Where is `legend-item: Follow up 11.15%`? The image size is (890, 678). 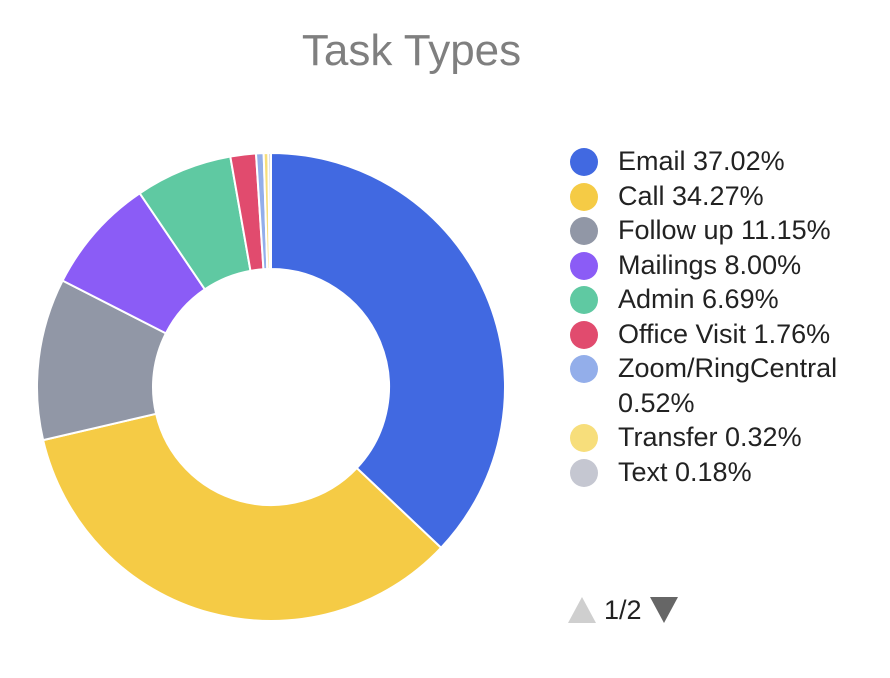
legend-item: Follow up 11.15% is located at coordinates (725, 230).